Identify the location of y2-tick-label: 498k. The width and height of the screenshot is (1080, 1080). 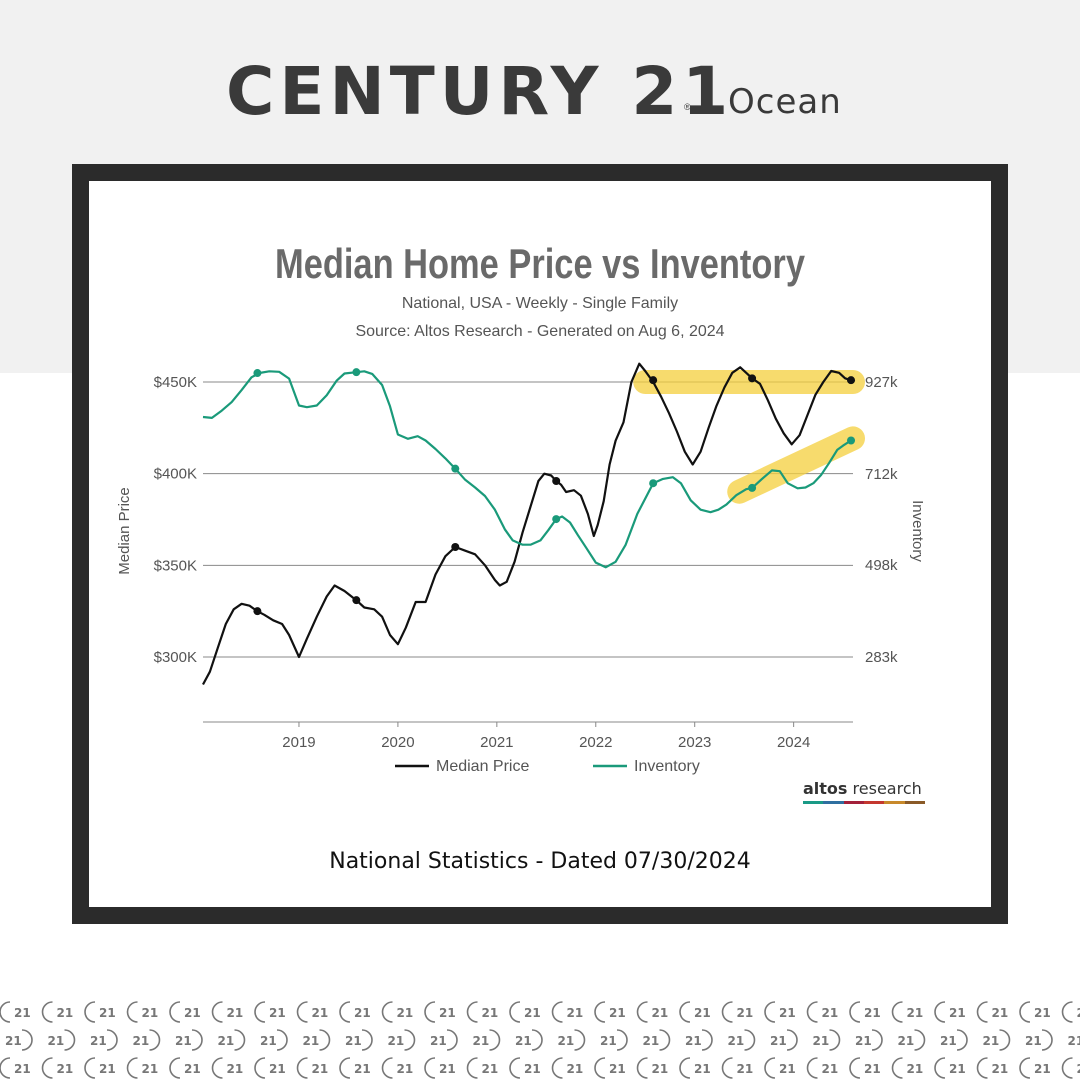
(881, 565).